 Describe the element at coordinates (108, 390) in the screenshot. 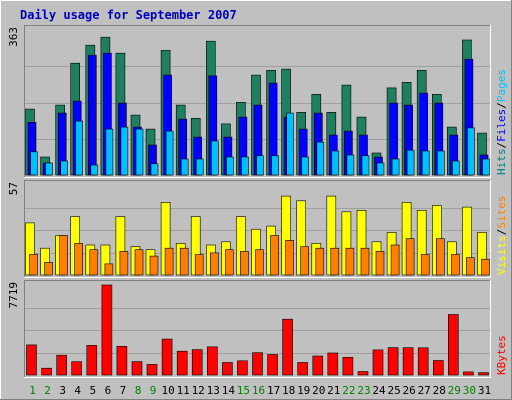

I see `x-tick-label: 6` at that location.